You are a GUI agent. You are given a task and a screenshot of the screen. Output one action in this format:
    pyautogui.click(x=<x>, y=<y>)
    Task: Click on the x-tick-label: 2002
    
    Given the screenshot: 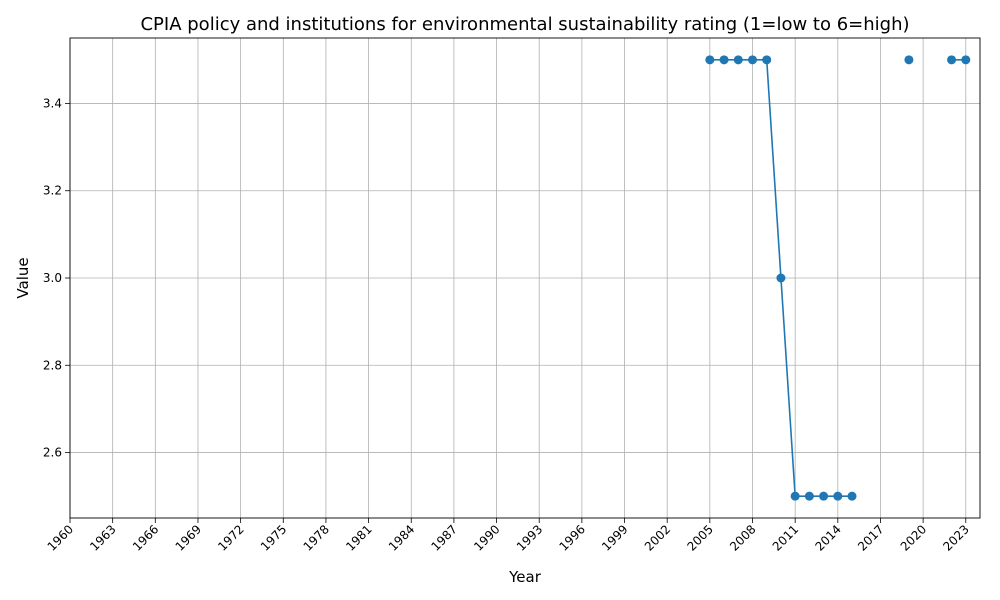 What is the action you would take?
    pyautogui.click(x=657, y=537)
    